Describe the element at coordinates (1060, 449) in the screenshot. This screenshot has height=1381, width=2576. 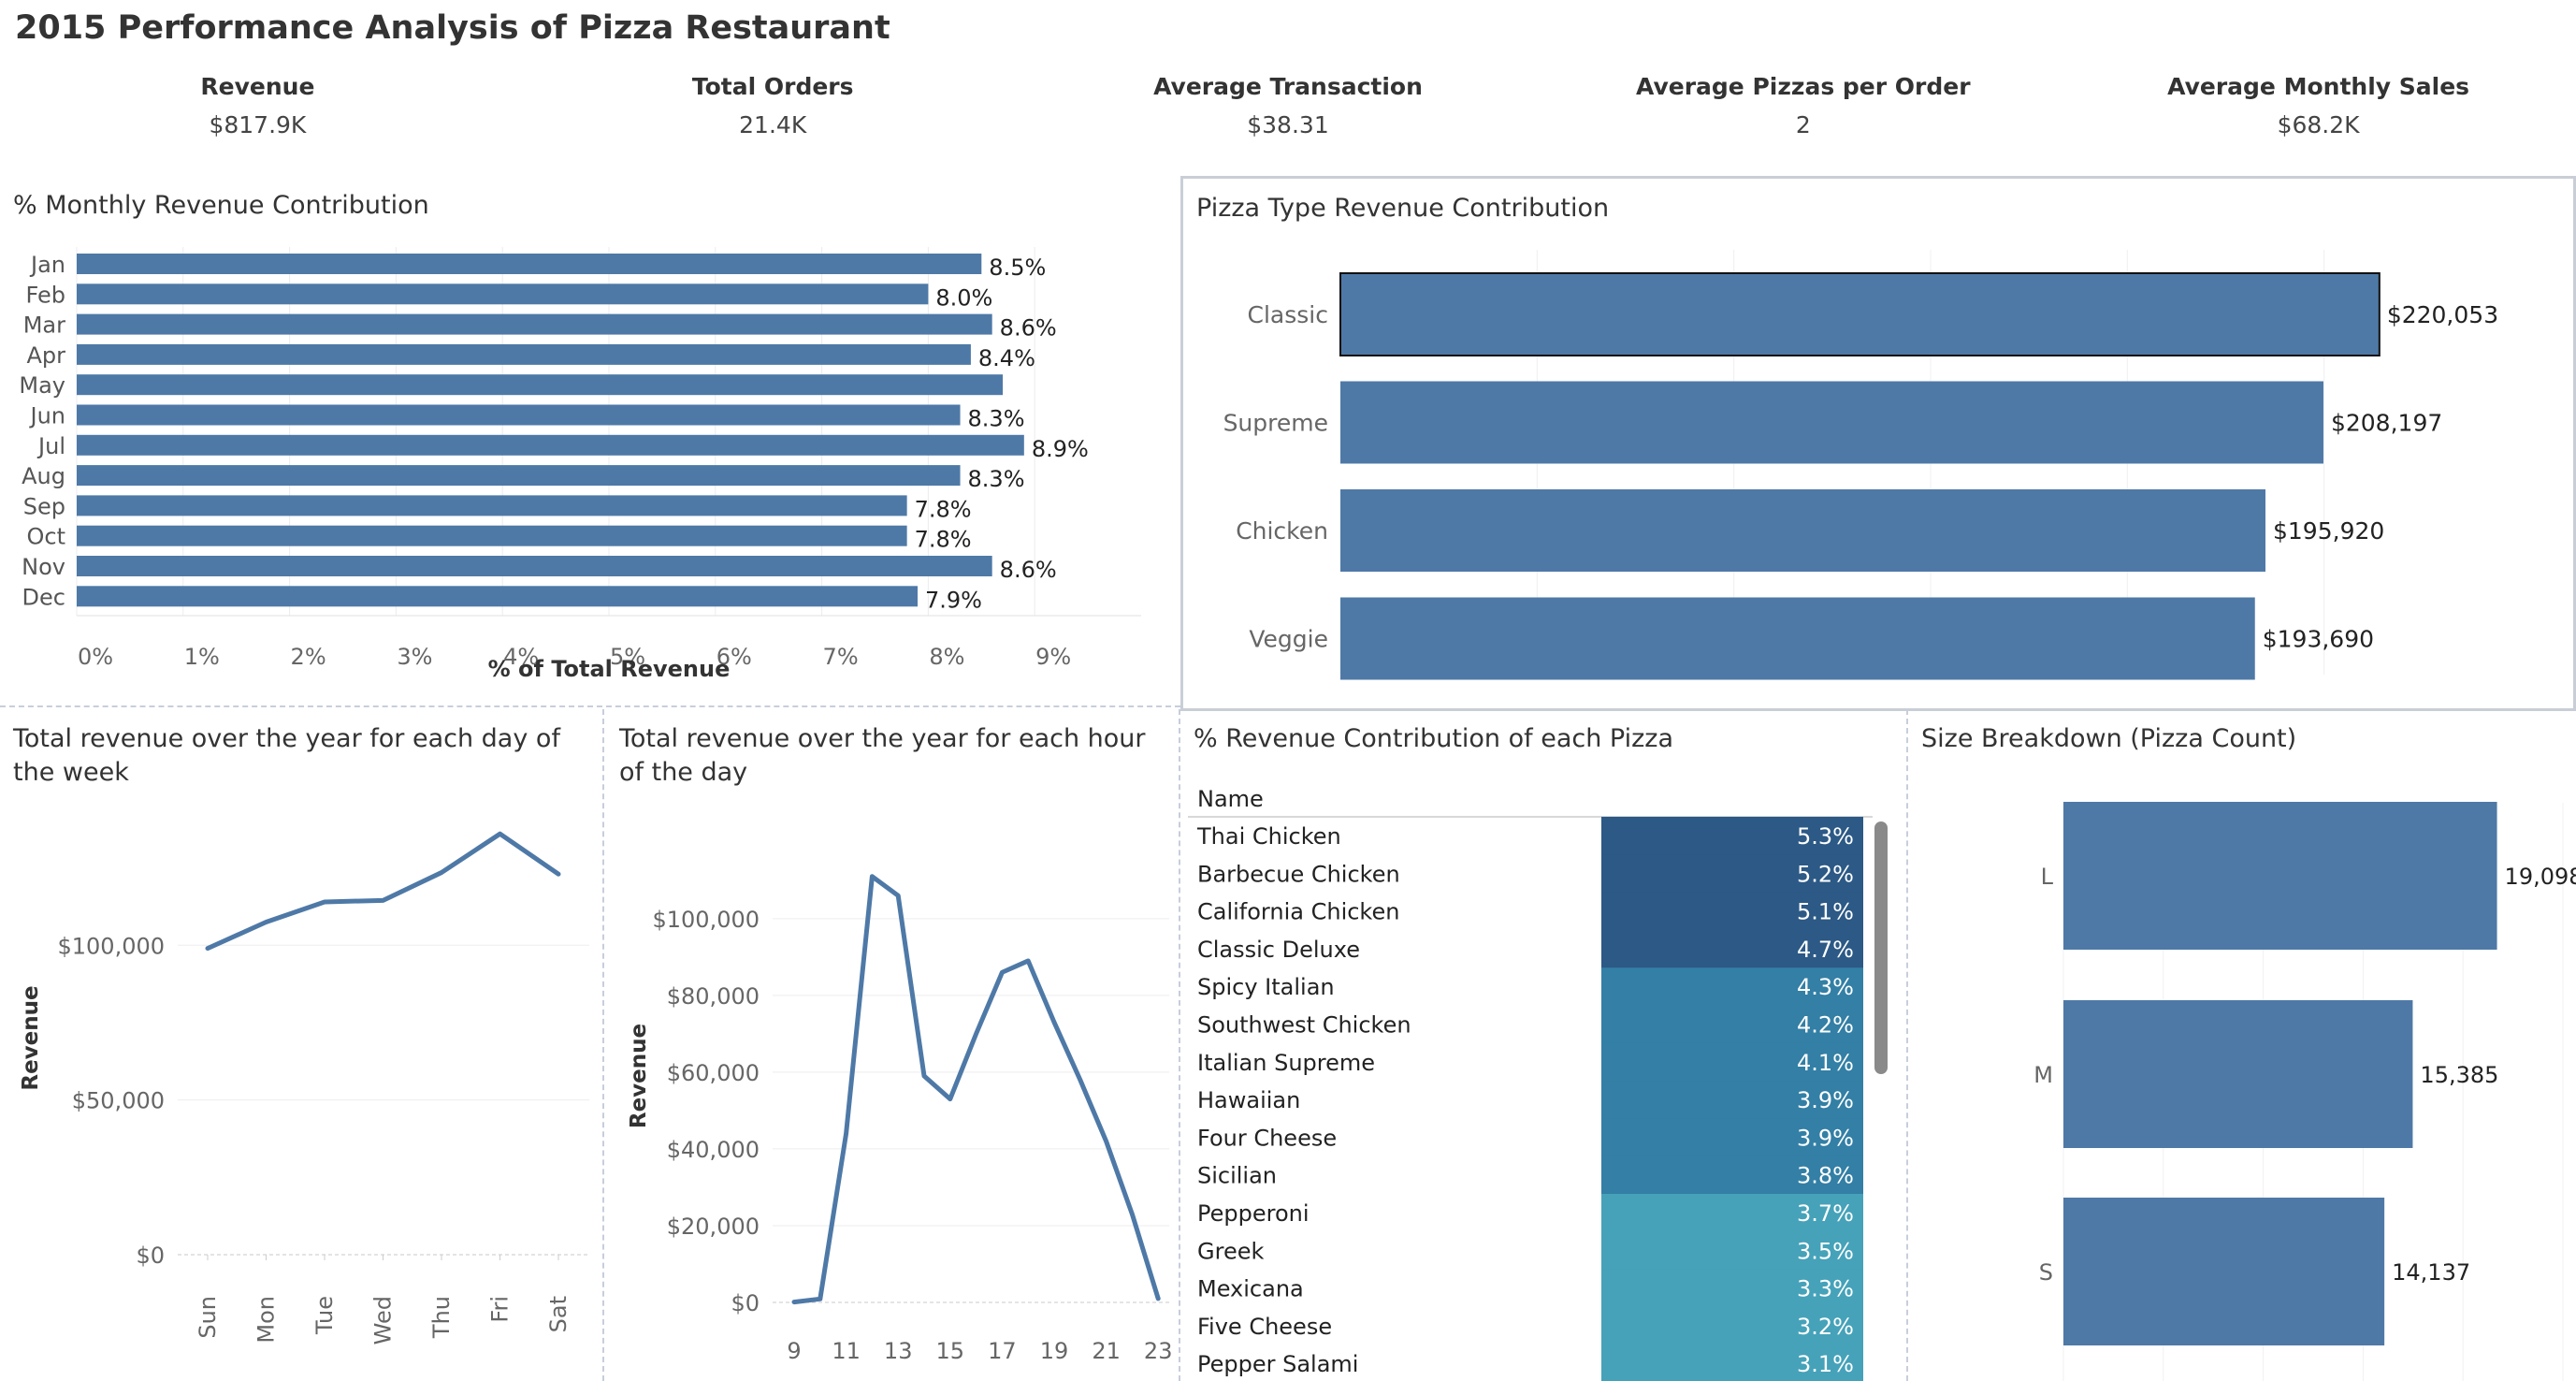
I see `data-label: 8.9%` at that location.